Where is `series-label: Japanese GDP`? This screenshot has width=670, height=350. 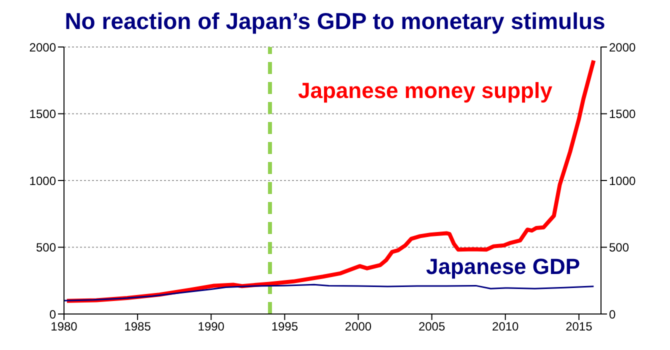 series-label: Japanese GDP is located at coordinates (503, 267).